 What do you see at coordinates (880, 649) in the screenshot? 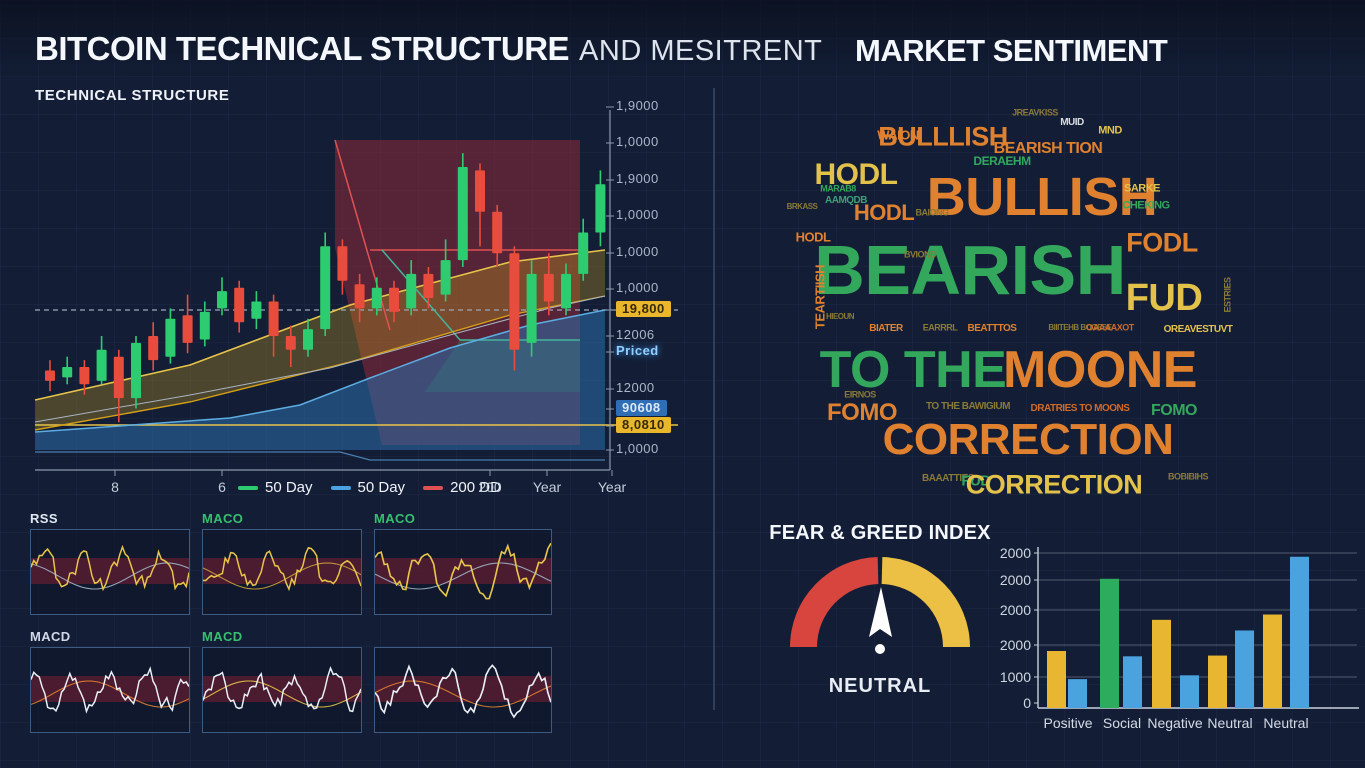
I see `gauge-pivot-dot` at bounding box center [880, 649].